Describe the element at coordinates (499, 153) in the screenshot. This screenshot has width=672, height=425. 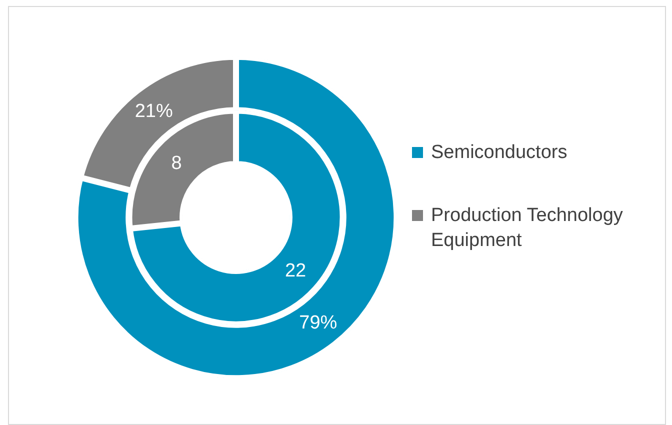
I see `legend-label: Semiconductors` at that location.